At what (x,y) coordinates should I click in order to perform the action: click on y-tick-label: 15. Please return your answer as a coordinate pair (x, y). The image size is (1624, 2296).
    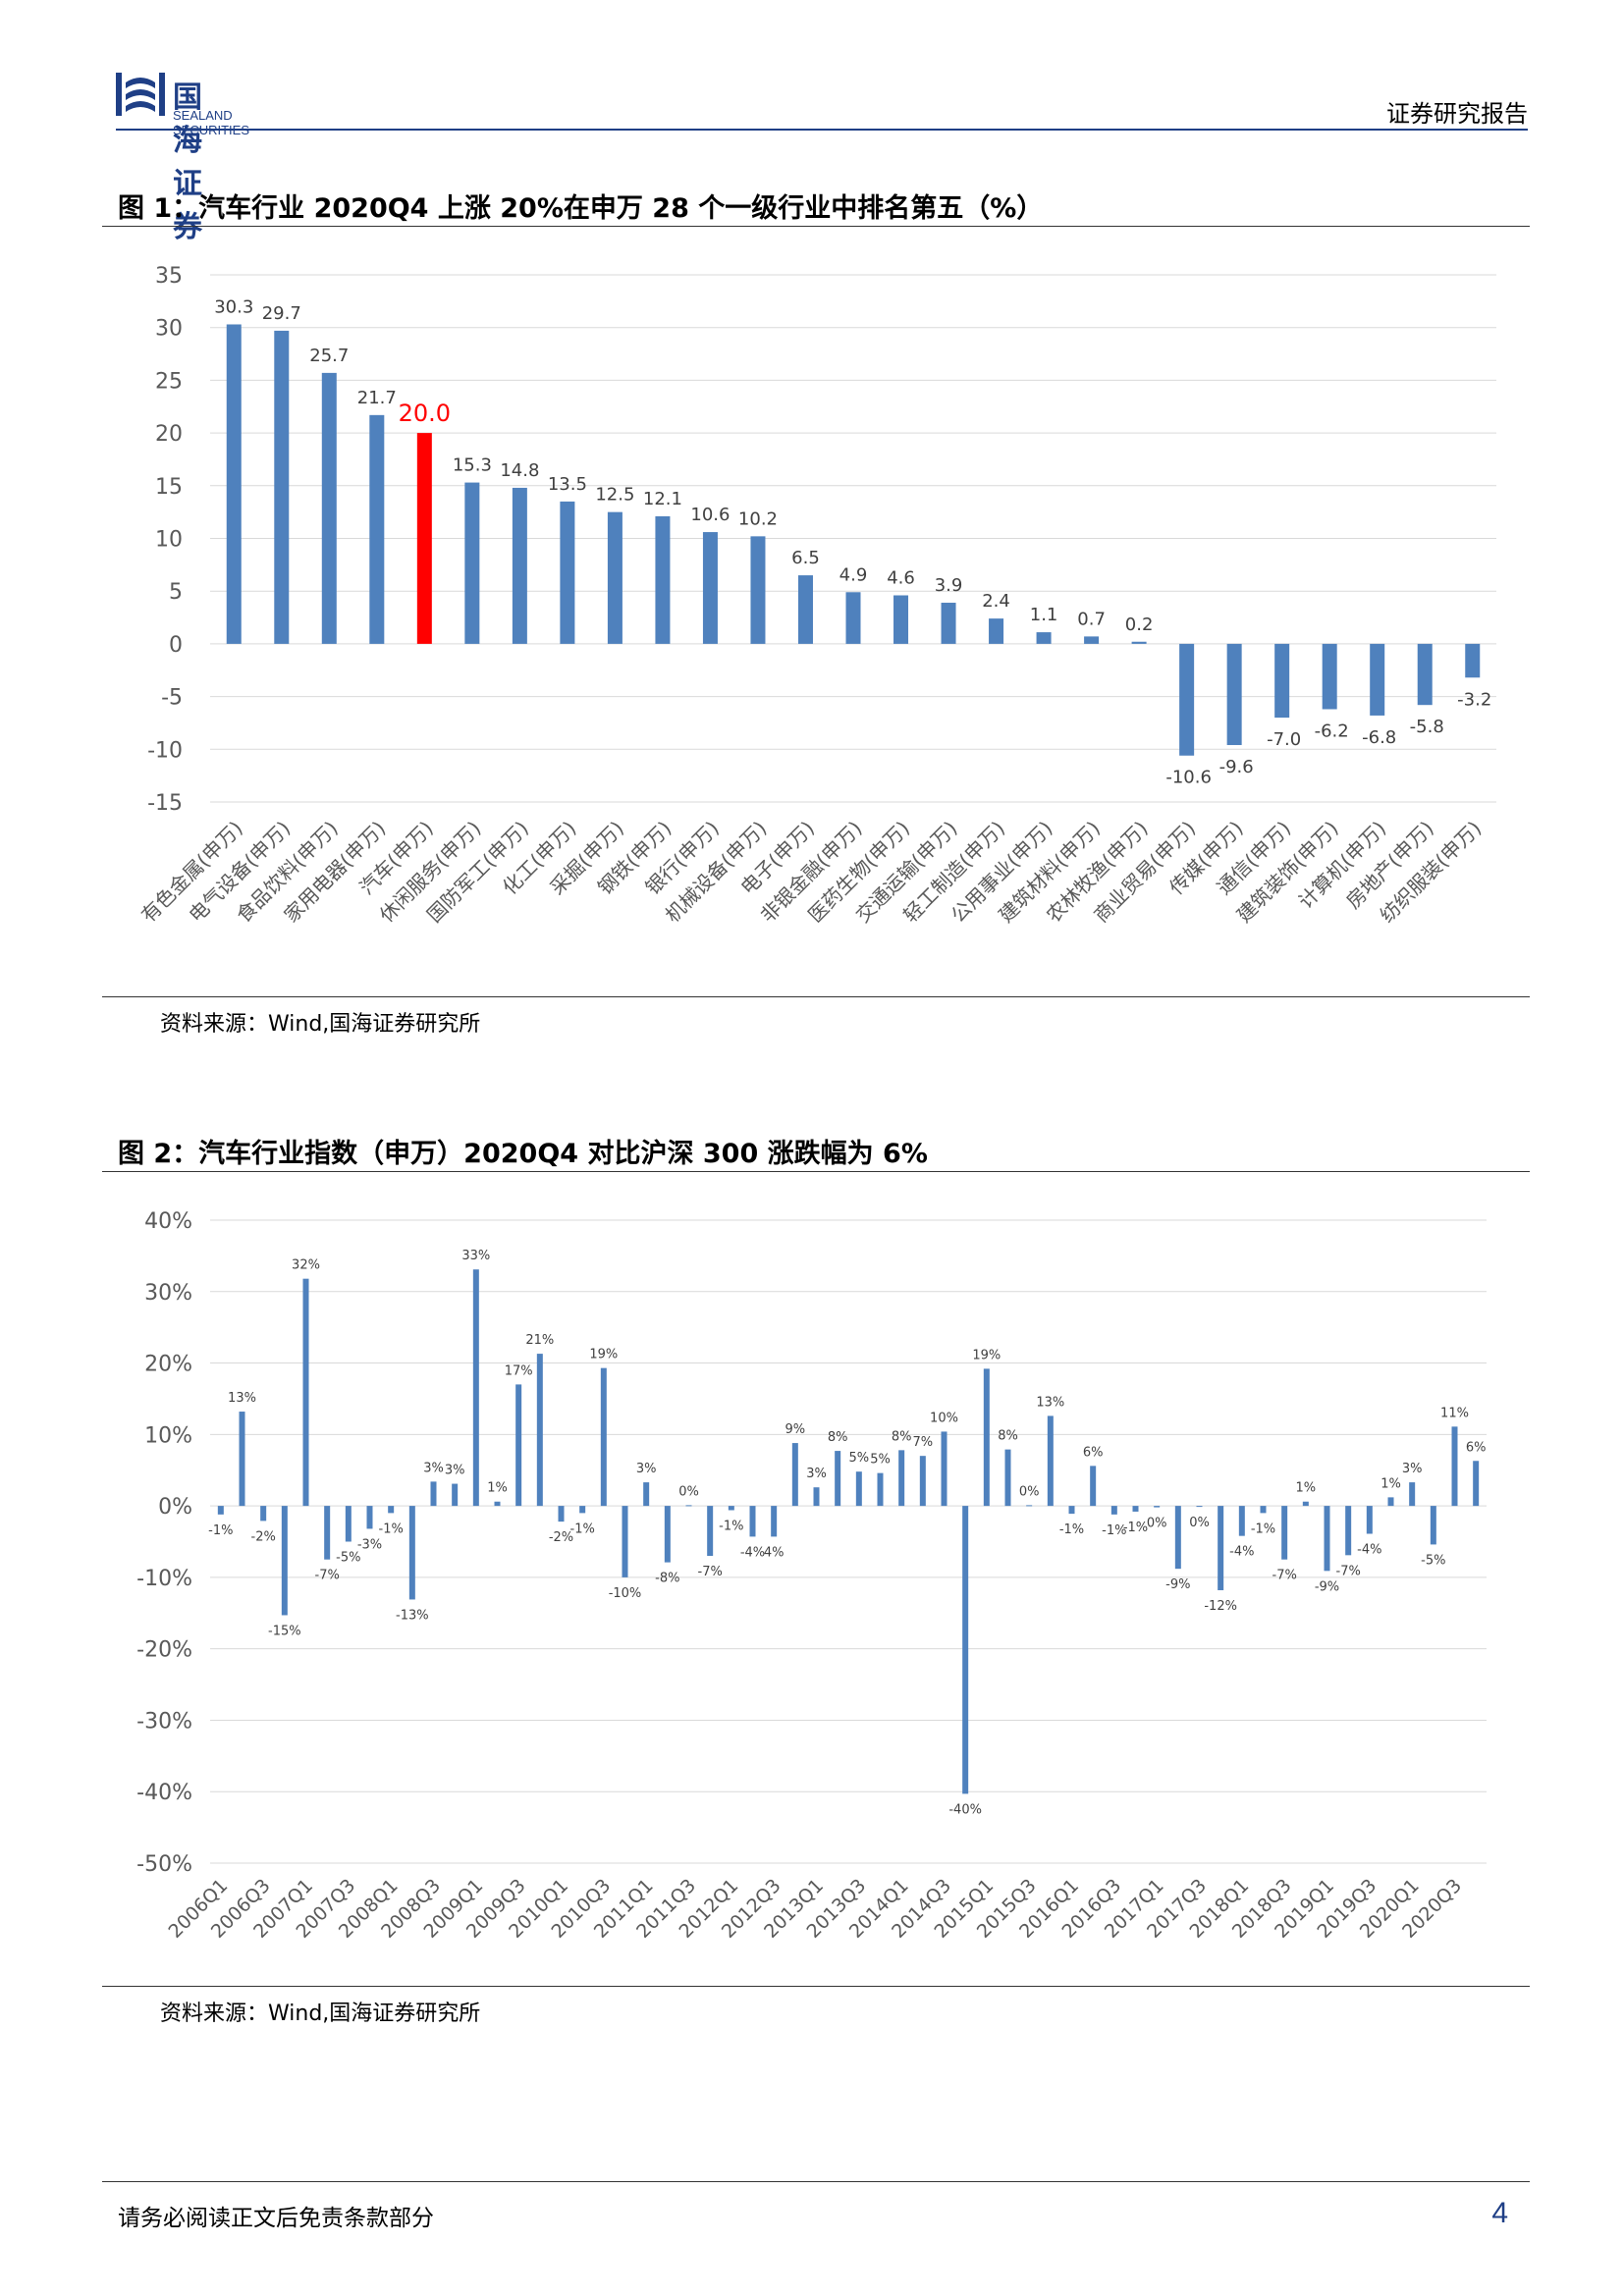
    Looking at the image, I should click on (169, 488).